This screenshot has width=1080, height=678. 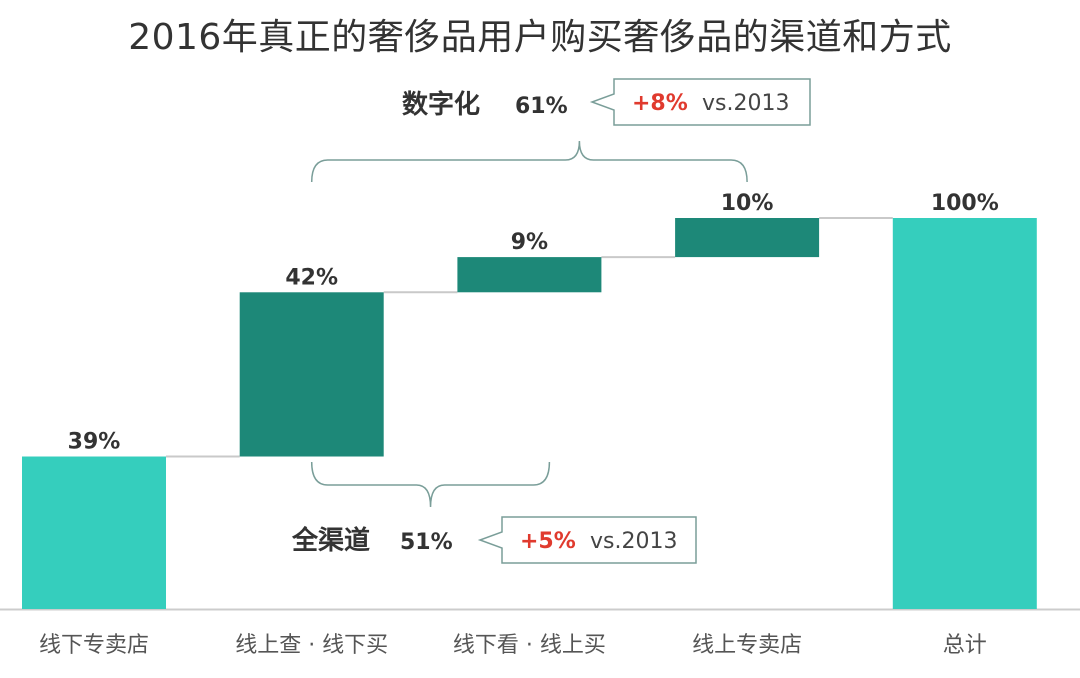 I want to click on delta-value: +8%, so click(x=660, y=103).